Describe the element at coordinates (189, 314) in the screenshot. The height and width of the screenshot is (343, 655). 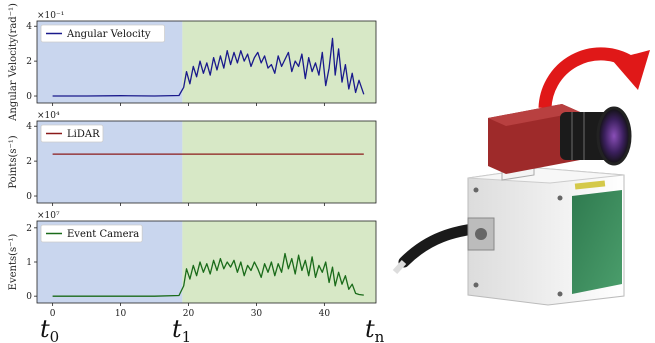
I see `x-tick-label: 20` at that location.